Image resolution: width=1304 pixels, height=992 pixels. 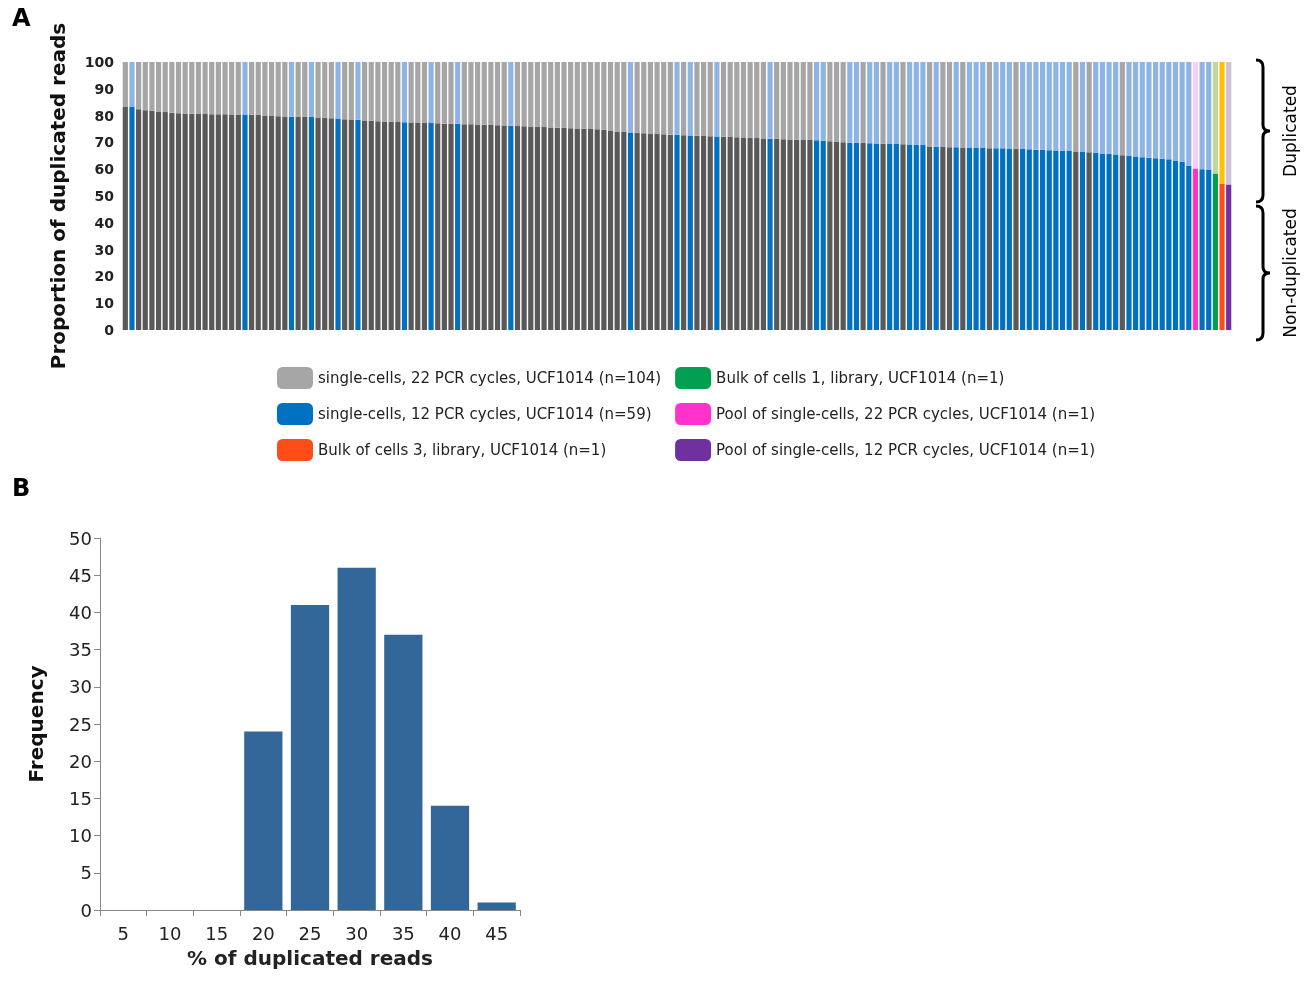 I want to click on y-tick-label: 0, so click(x=109, y=330).